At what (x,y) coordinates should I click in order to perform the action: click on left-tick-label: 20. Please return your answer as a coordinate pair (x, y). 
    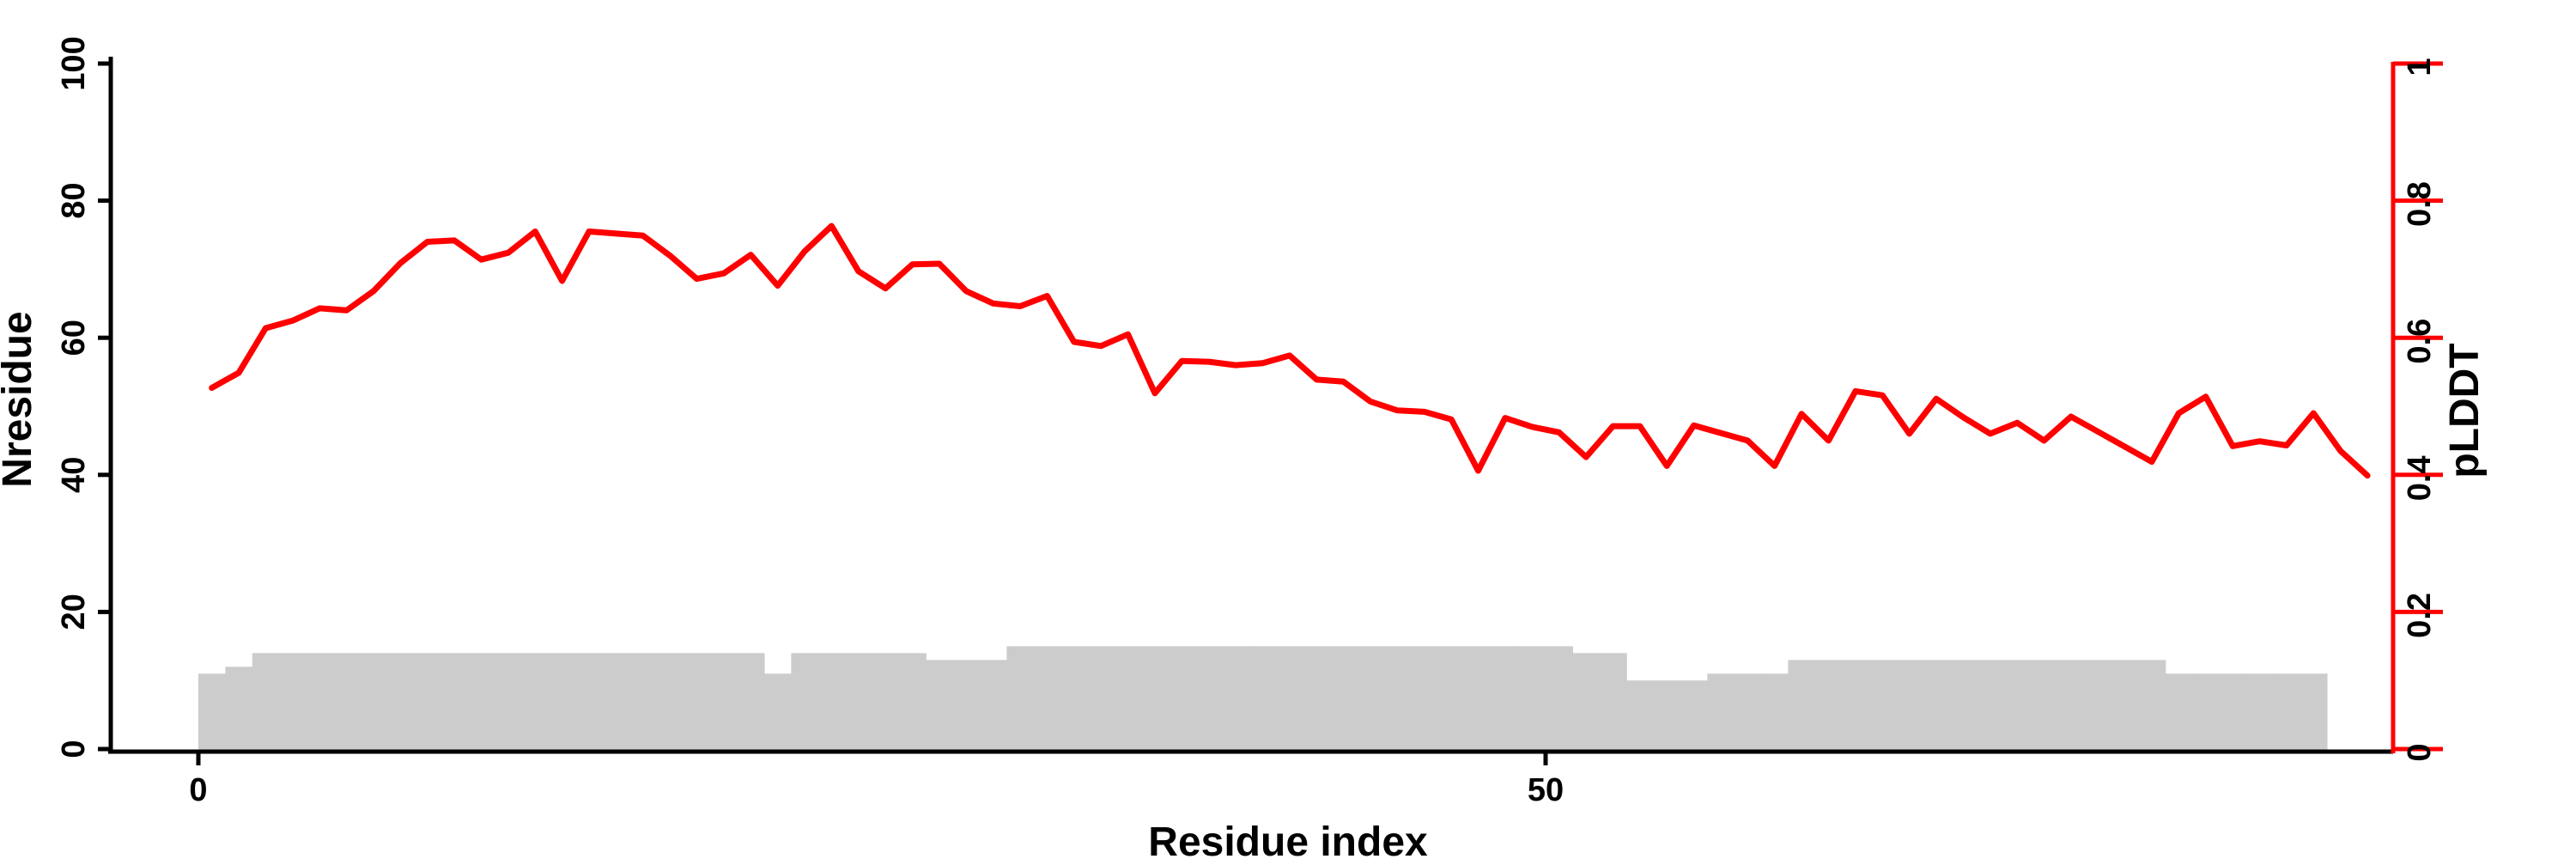
    Looking at the image, I should click on (74, 612).